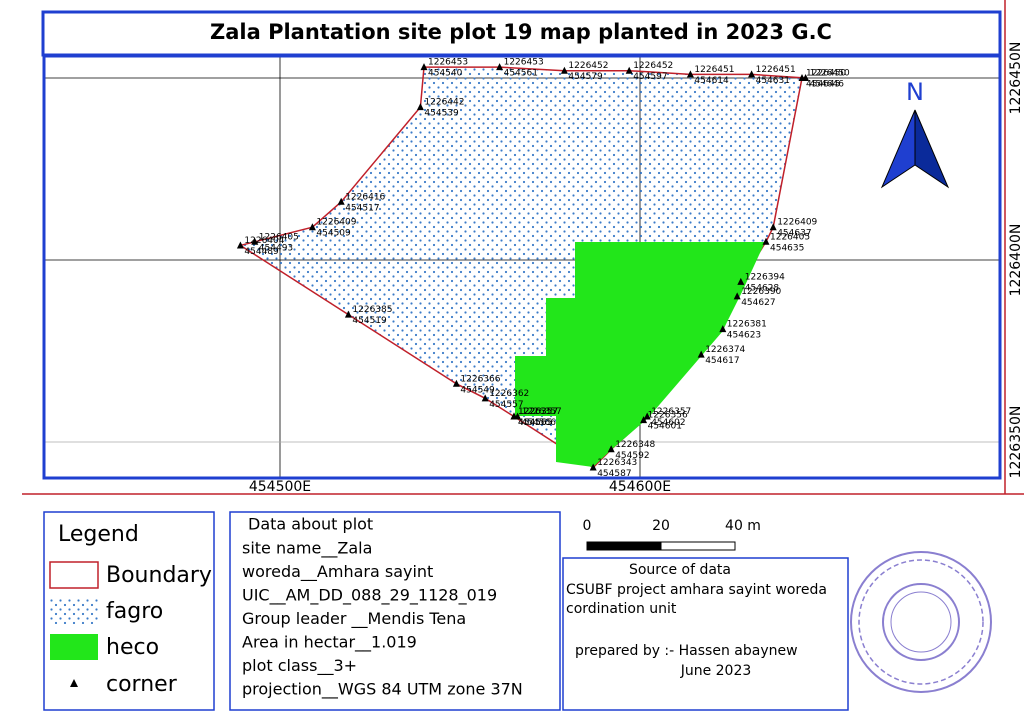 The image size is (1024, 728). What do you see at coordinates (264, 241) in the screenshot?
I see `corner-northing: 1226404` at bounding box center [264, 241].